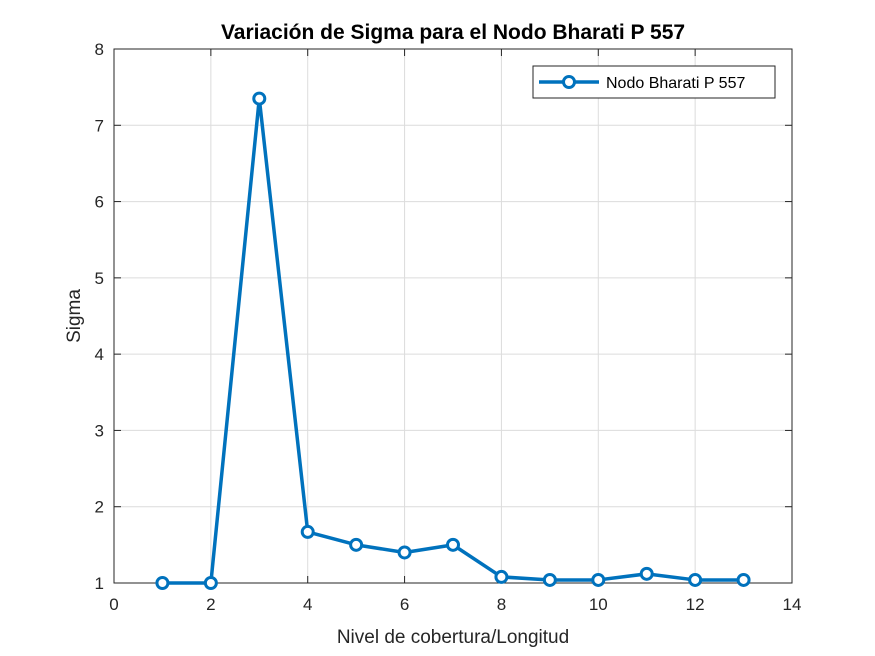 The width and height of the screenshot is (875, 656). What do you see at coordinates (404, 604) in the screenshot?
I see `x-tick-label: 6` at bounding box center [404, 604].